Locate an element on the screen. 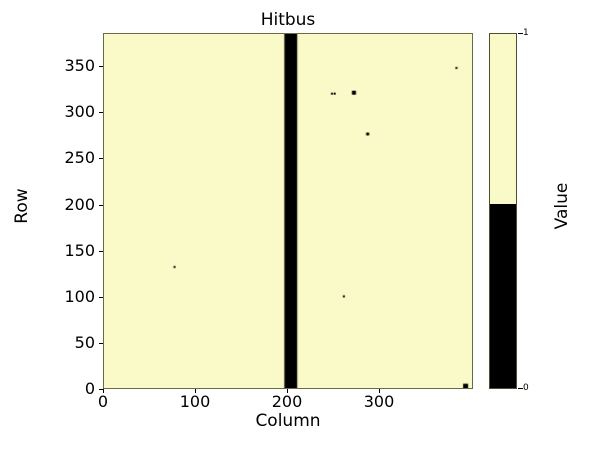 The width and height of the screenshot is (600, 450). y-ticklabel-50: 50 is located at coordinates (84, 342).